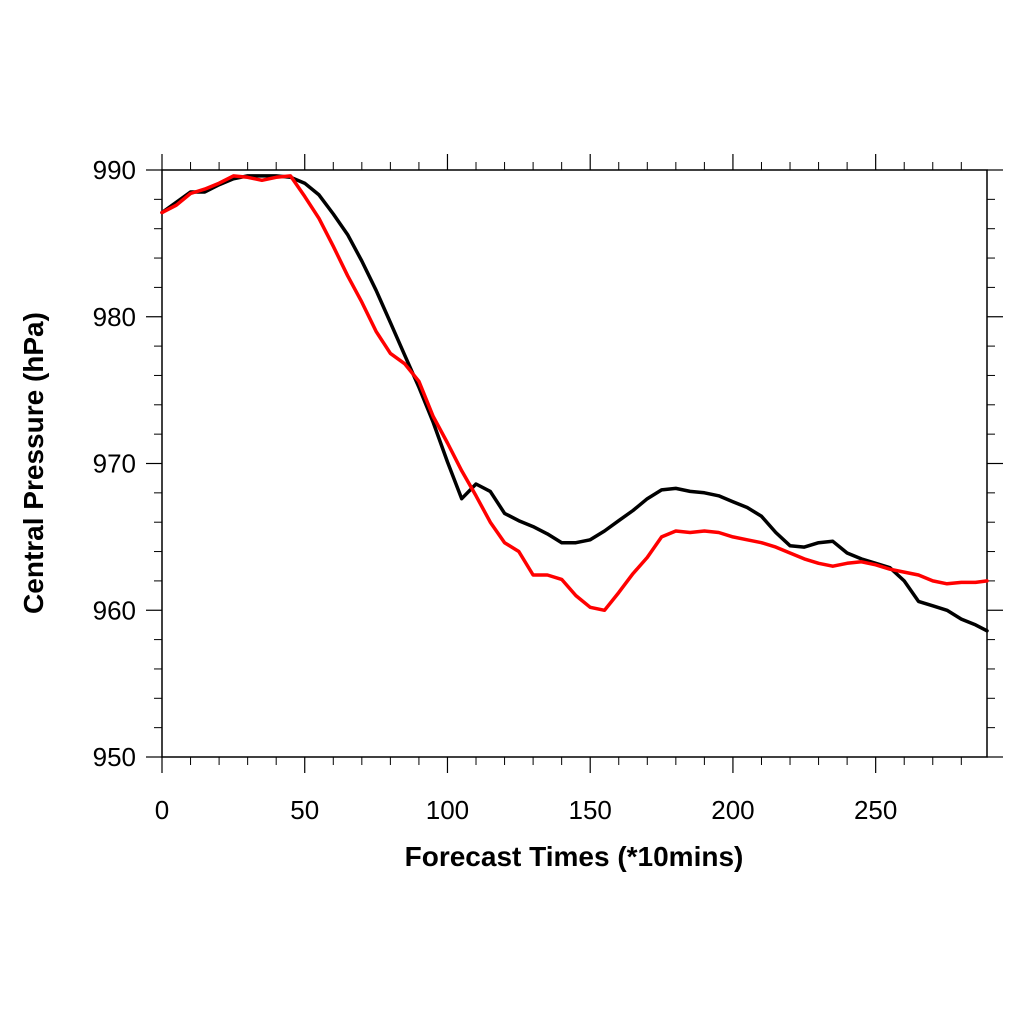  I want to click on x-tick-label: 50, so click(304, 810).